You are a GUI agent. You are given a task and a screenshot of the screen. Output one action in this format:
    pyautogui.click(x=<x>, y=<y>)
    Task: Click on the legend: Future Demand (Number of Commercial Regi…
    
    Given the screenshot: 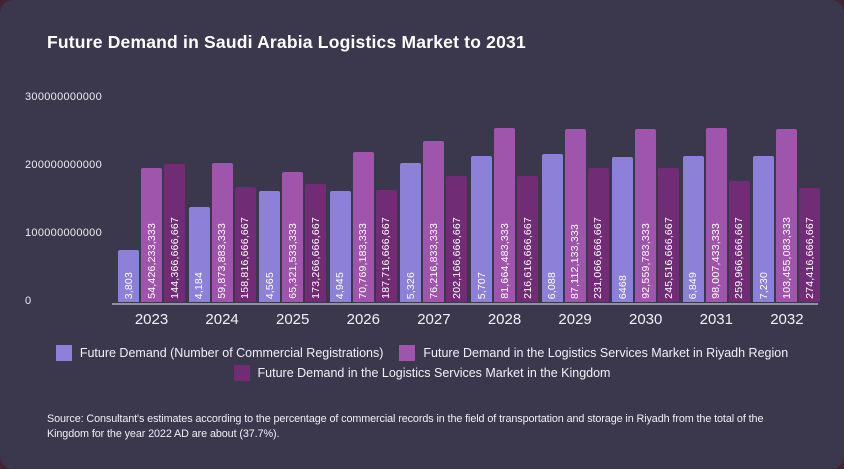 What is the action you would take?
    pyautogui.click(x=422, y=363)
    